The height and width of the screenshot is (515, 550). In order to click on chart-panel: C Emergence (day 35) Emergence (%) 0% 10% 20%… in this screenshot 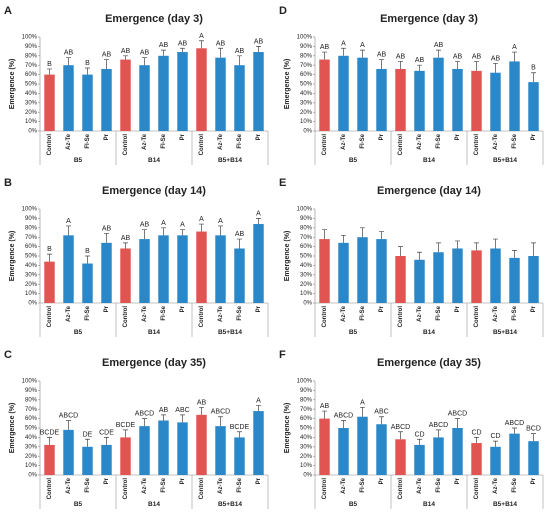, I will do `click(136, 429)`.